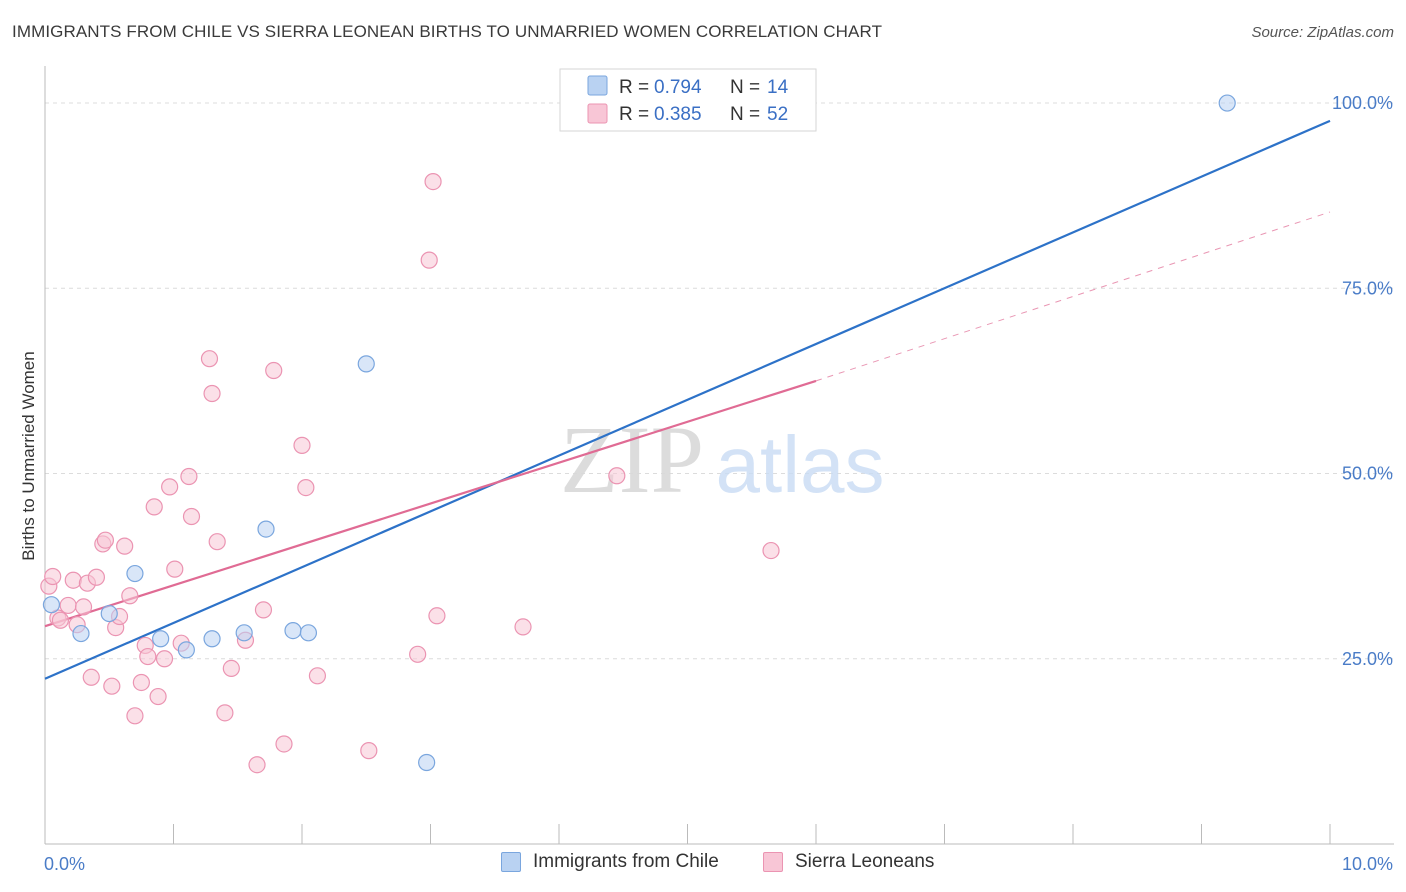 The width and height of the screenshot is (1406, 892). I want to click on legend-label-sl: Sierra Leoneans, so click(865, 861).